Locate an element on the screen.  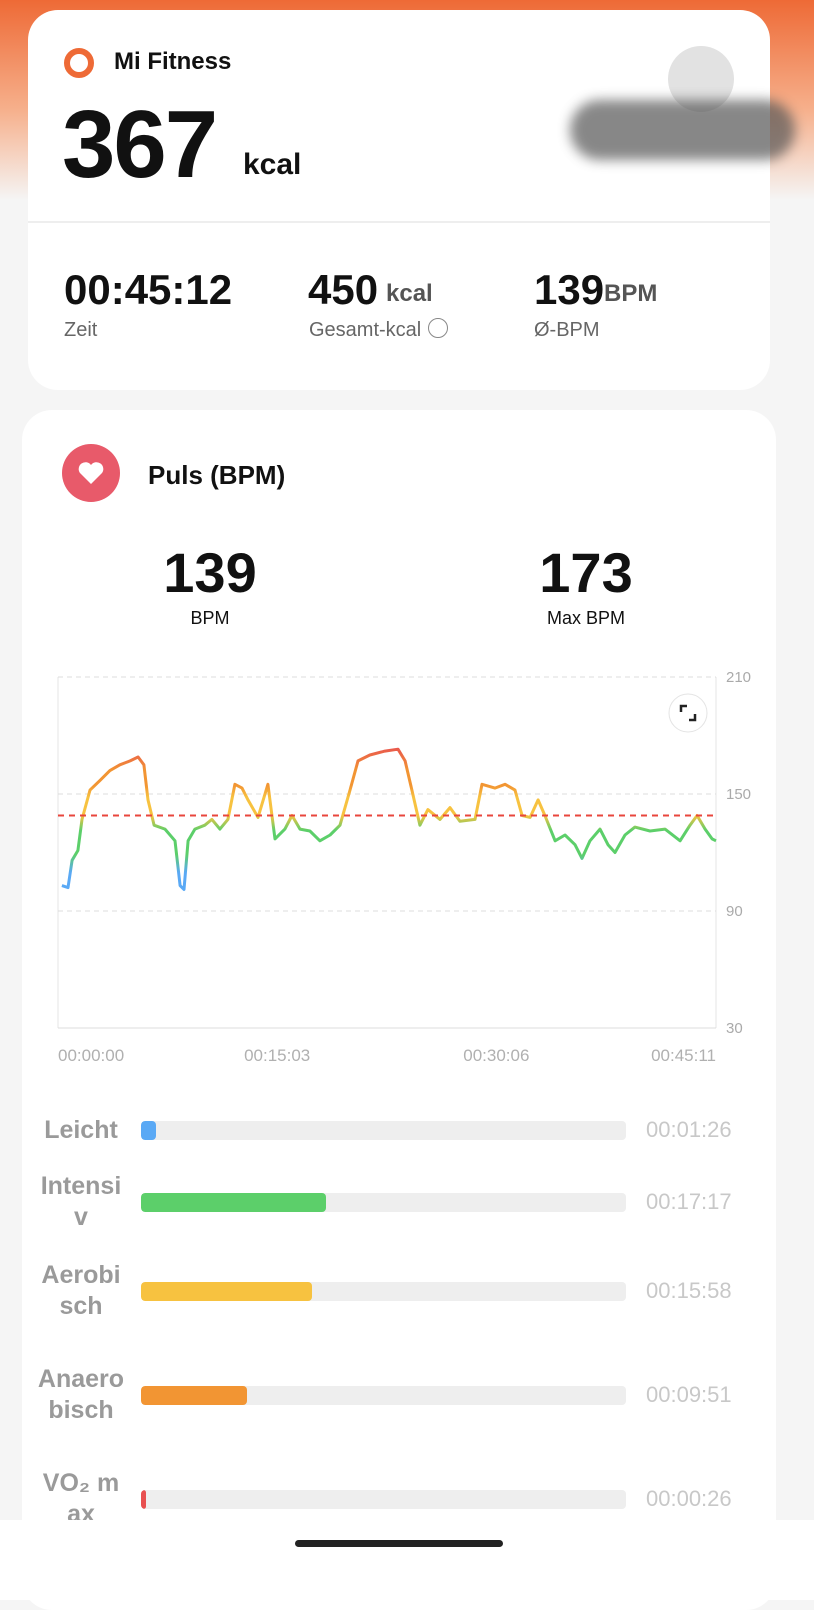
zone-time: 00:09:51 is located at coordinates (689, 1394).